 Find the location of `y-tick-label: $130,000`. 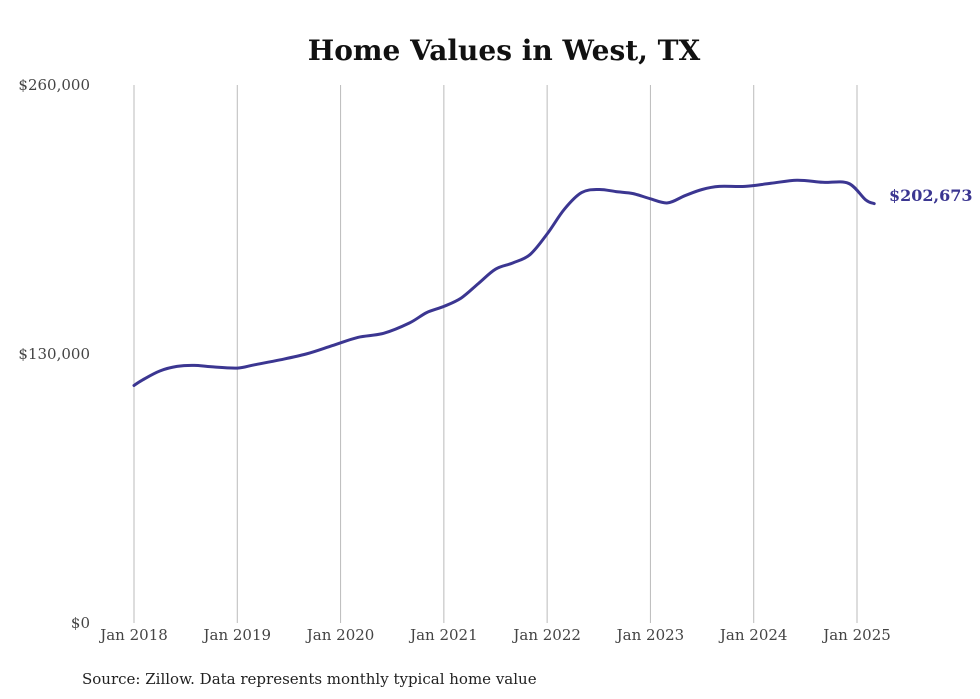

y-tick-label: $130,000 is located at coordinates (54, 354).